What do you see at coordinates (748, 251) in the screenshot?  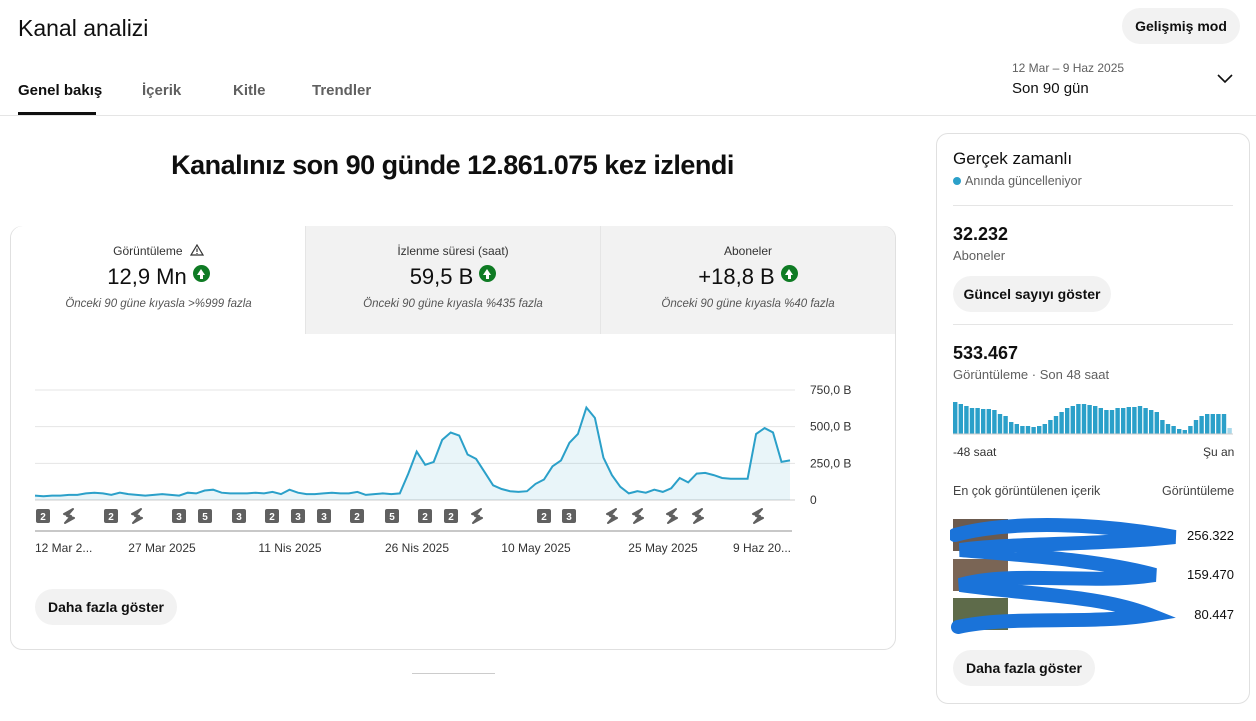 I see `metric-name: Aboneler` at bounding box center [748, 251].